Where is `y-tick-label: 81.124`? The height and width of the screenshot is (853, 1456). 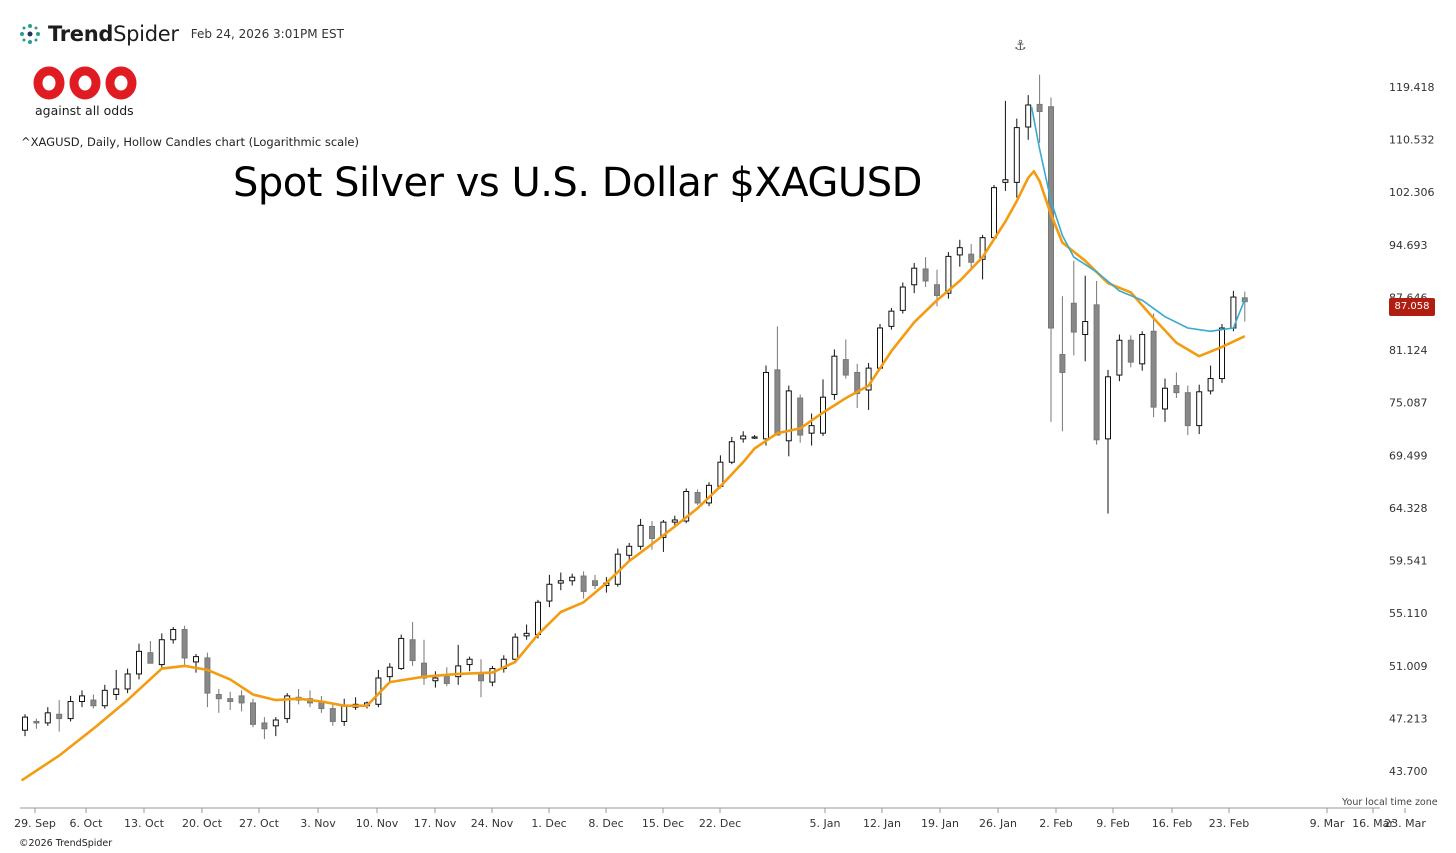
y-tick-label: 81.124 is located at coordinates (1408, 350).